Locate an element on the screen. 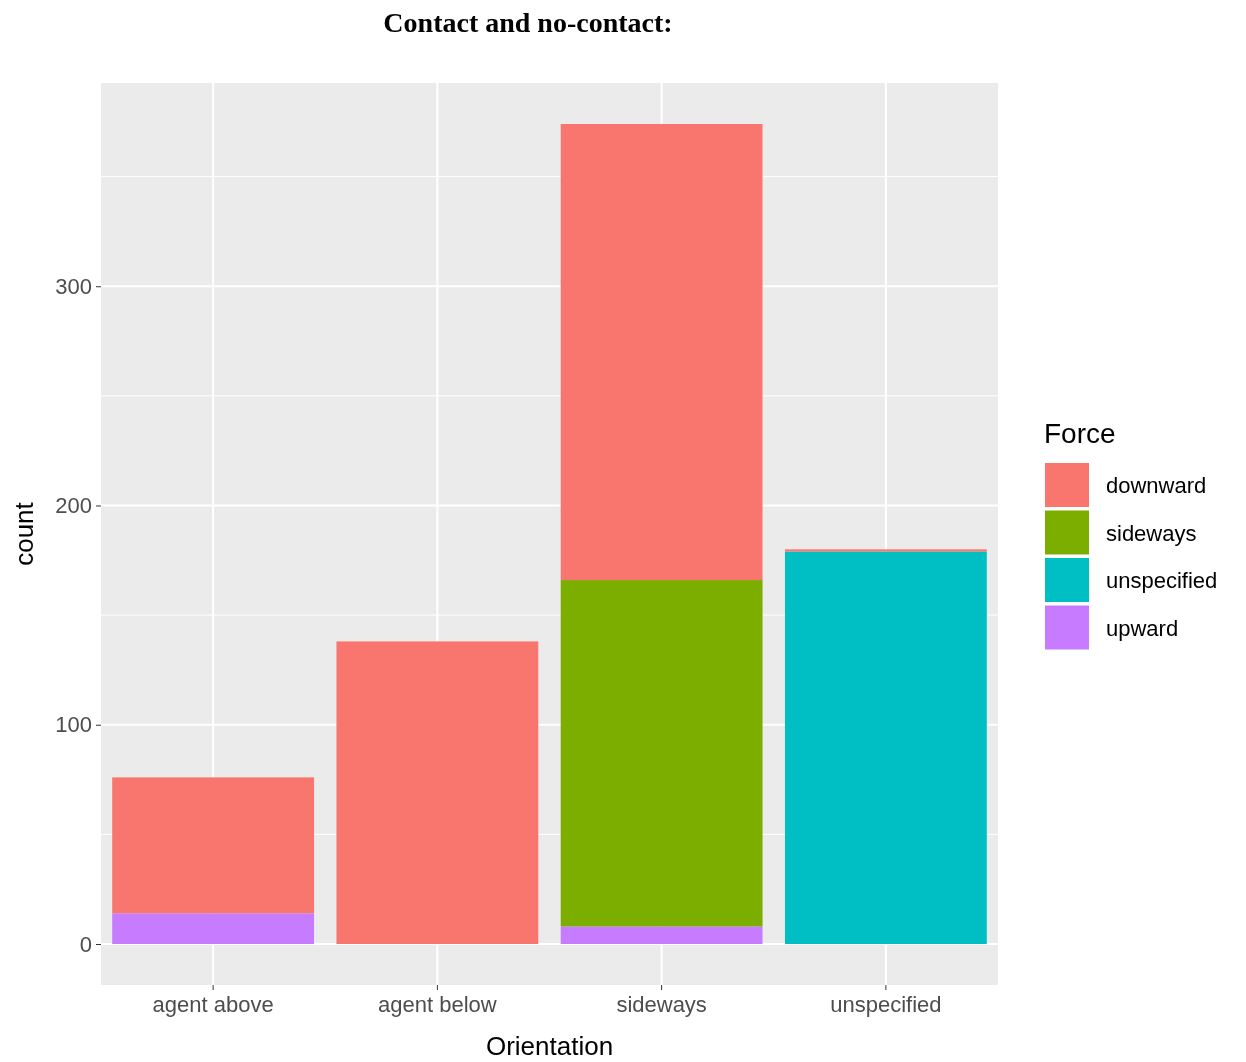 The height and width of the screenshot is (1062, 1246). y-tick-label: 200 is located at coordinates (73, 506).